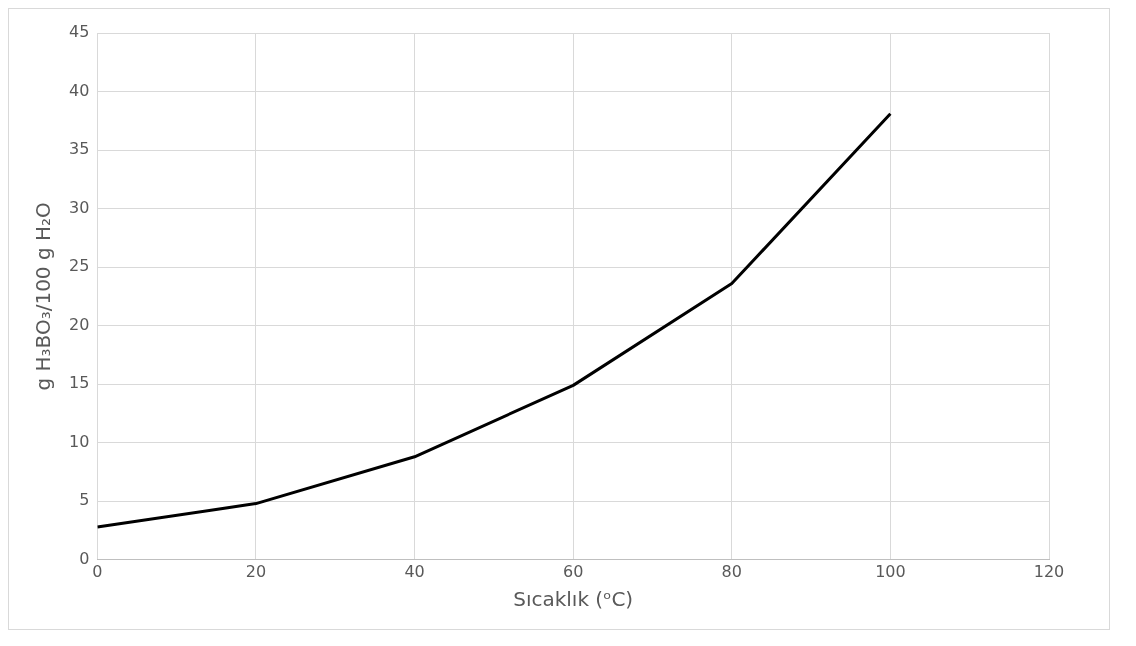 Image resolution: width=1136 pixels, height=646 pixels. I want to click on y-tick-label: 5, so click(84, 500).